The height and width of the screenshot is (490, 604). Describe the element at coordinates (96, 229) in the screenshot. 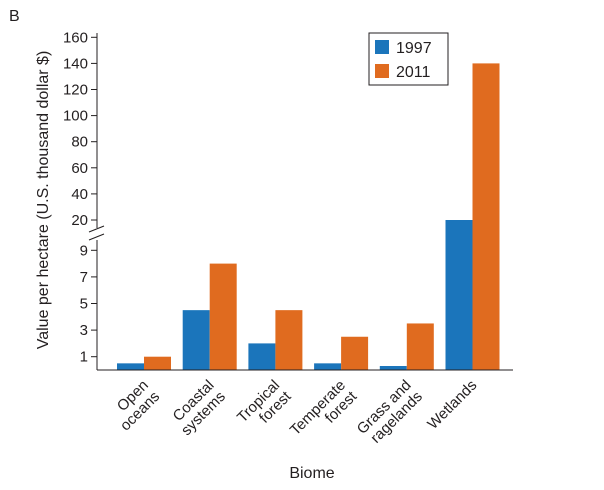

I see `axis-break-mark-top` at that location.